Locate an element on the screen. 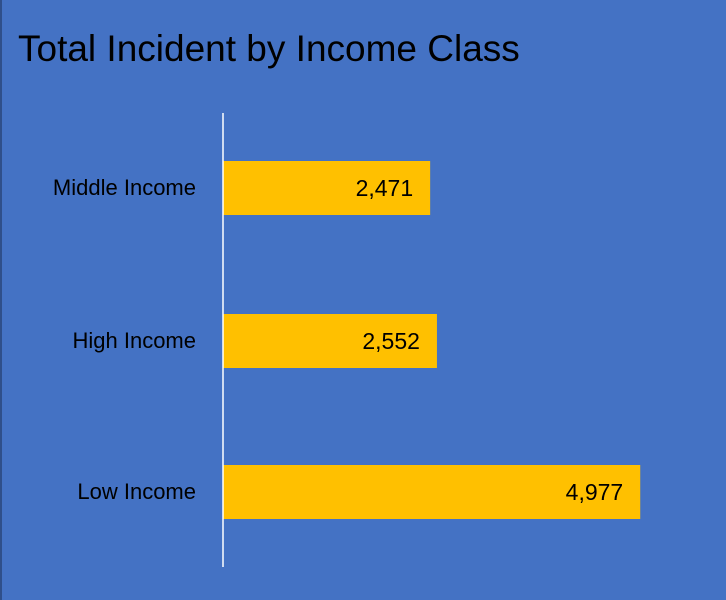  chart-title: Total Incident by Income Class is located at coordinates (269, 48).